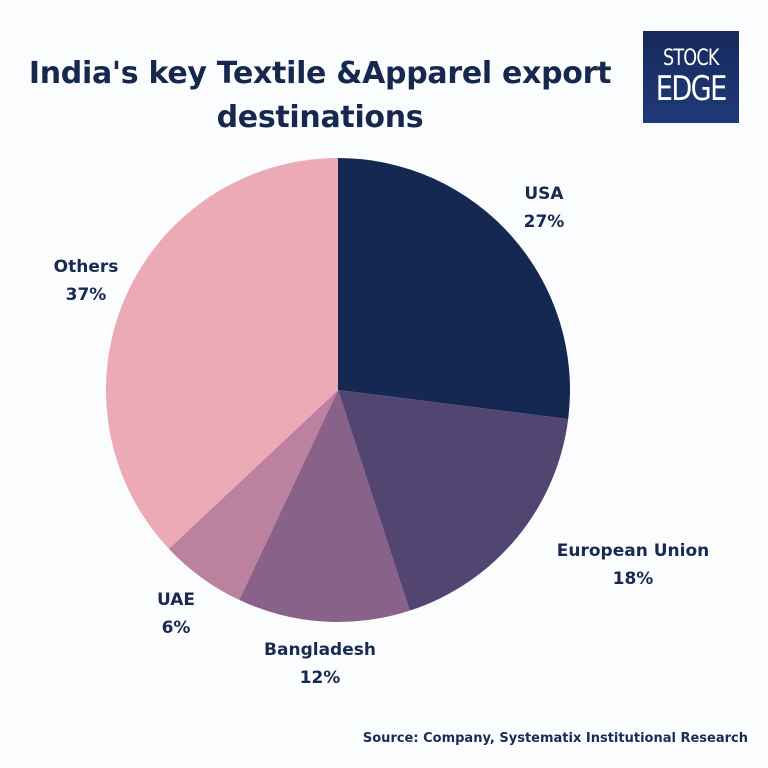 Image resolution: width=768 pixels, height=768 pixels. Describe the element at coordinates (692, 89) in the screenshot. I see `logo-text-edge: EDGE` at that location.